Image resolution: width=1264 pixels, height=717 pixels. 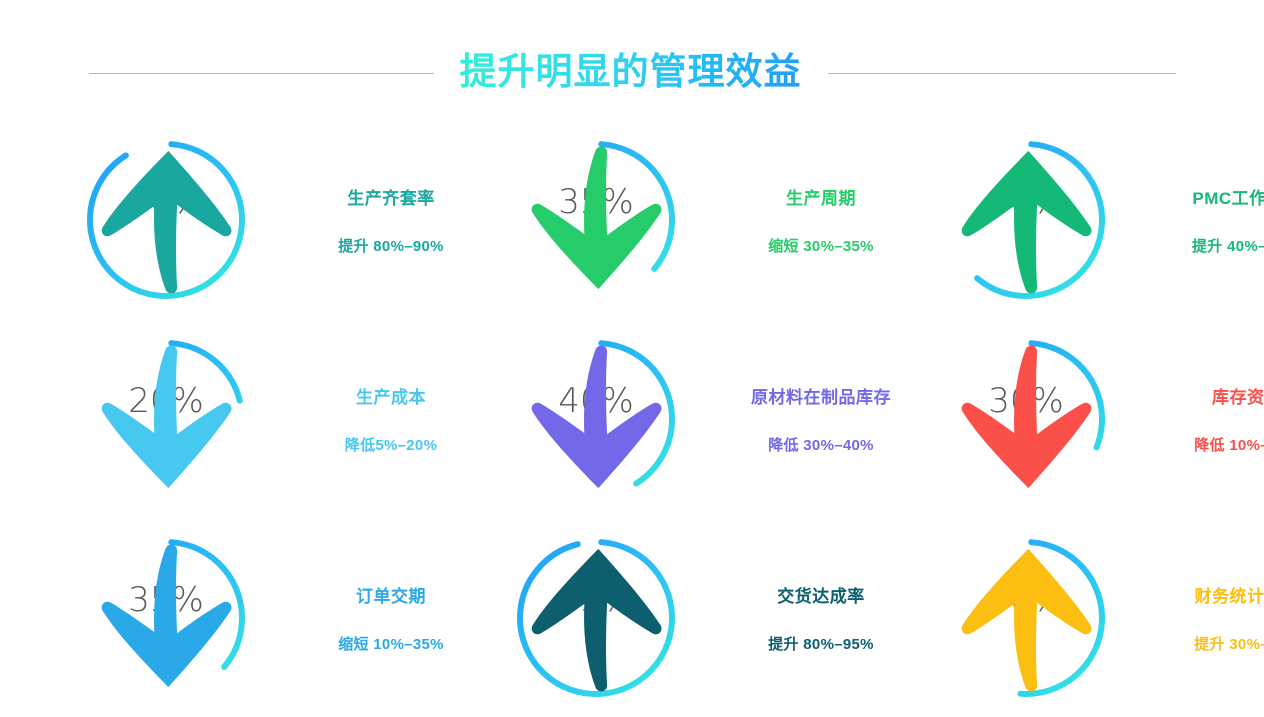 What do you see at coordinates (821, 198) in the screenshot?
I see `metric-name: 生产周期` at bounding box center [821, 198].